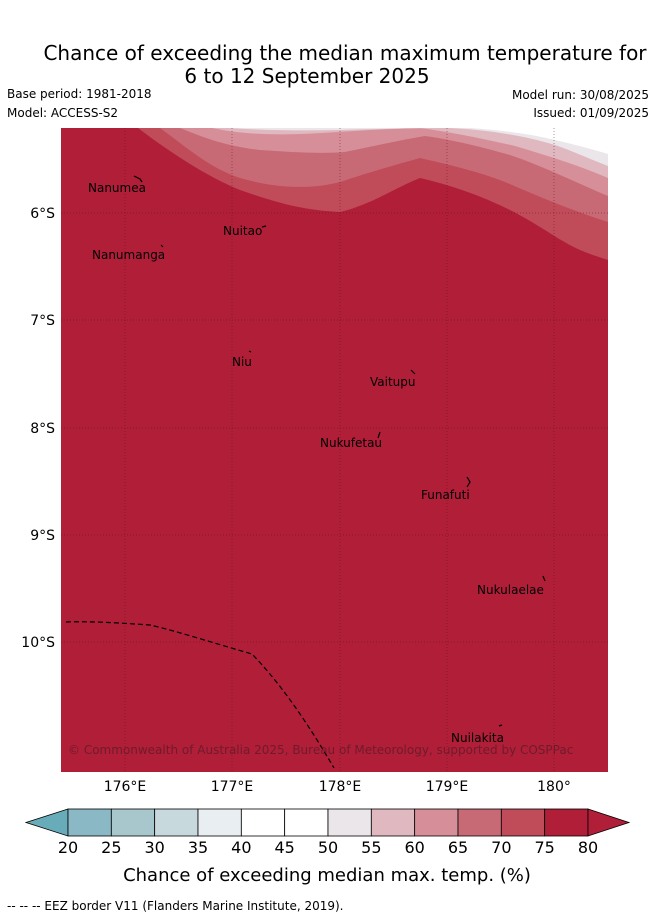 The width and height of the screenshot is (655, 919). What do you see at coordinates (138, 179) in the screenshot?
I see `island-nanumea-shape` at bounding box center [138, 179].